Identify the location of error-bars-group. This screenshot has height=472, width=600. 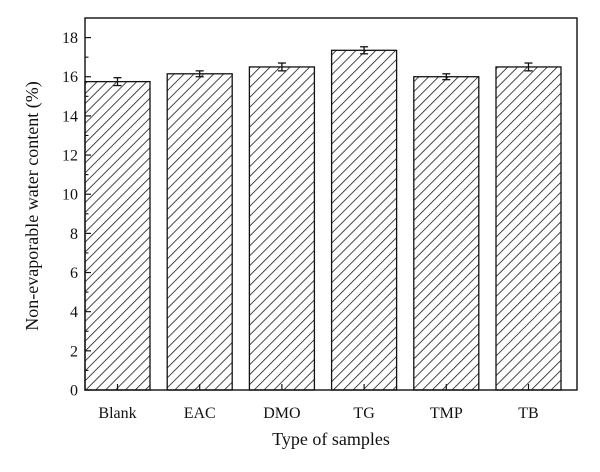
(323, 66).